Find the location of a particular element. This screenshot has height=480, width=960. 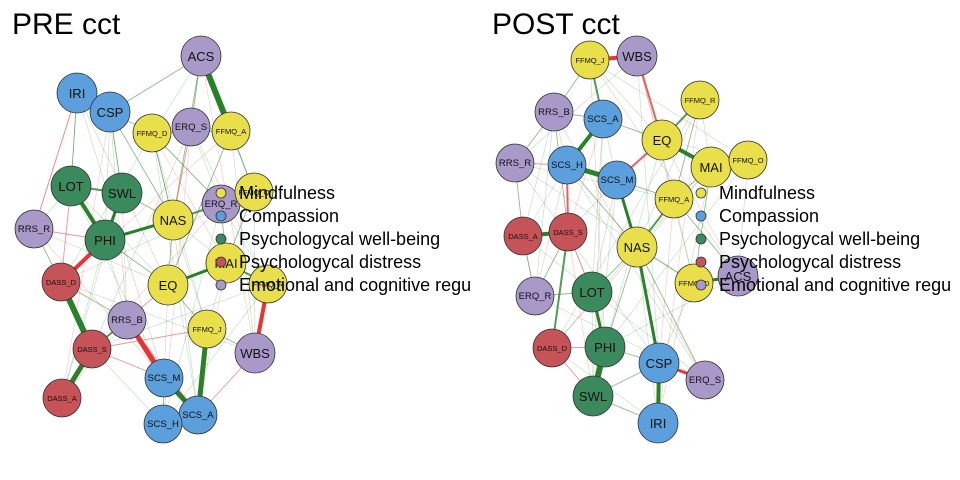

pre-node-ffmq-j: FFMQ_J is located at coordinates (207, 329).